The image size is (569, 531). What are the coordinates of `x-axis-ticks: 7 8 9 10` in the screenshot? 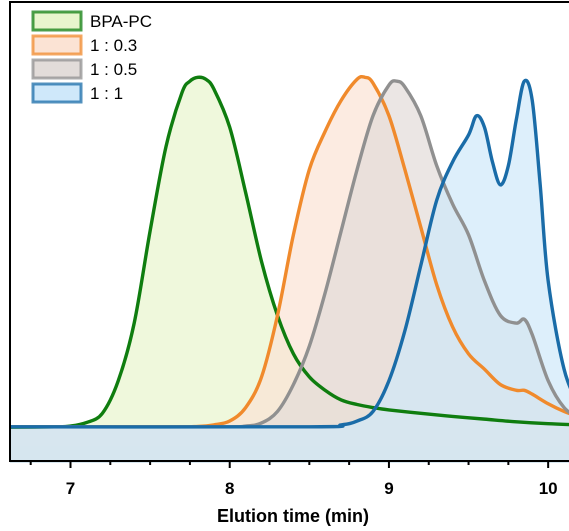 It's located at (293, 479).